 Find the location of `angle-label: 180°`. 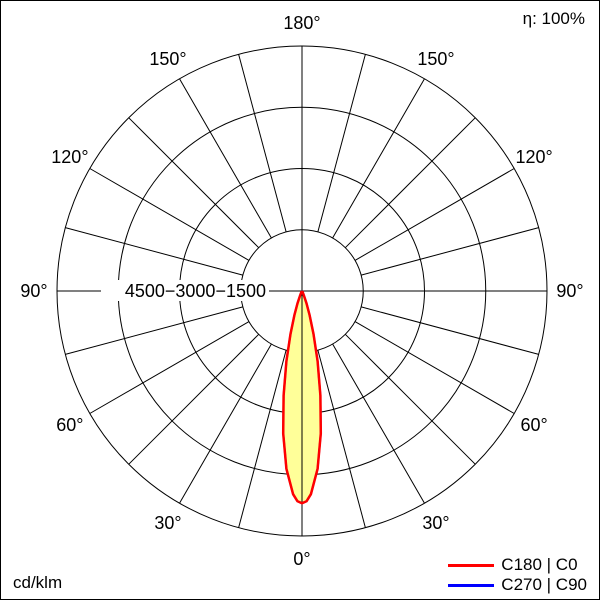

angle-label: 180° is located at coordinates (301, 23).